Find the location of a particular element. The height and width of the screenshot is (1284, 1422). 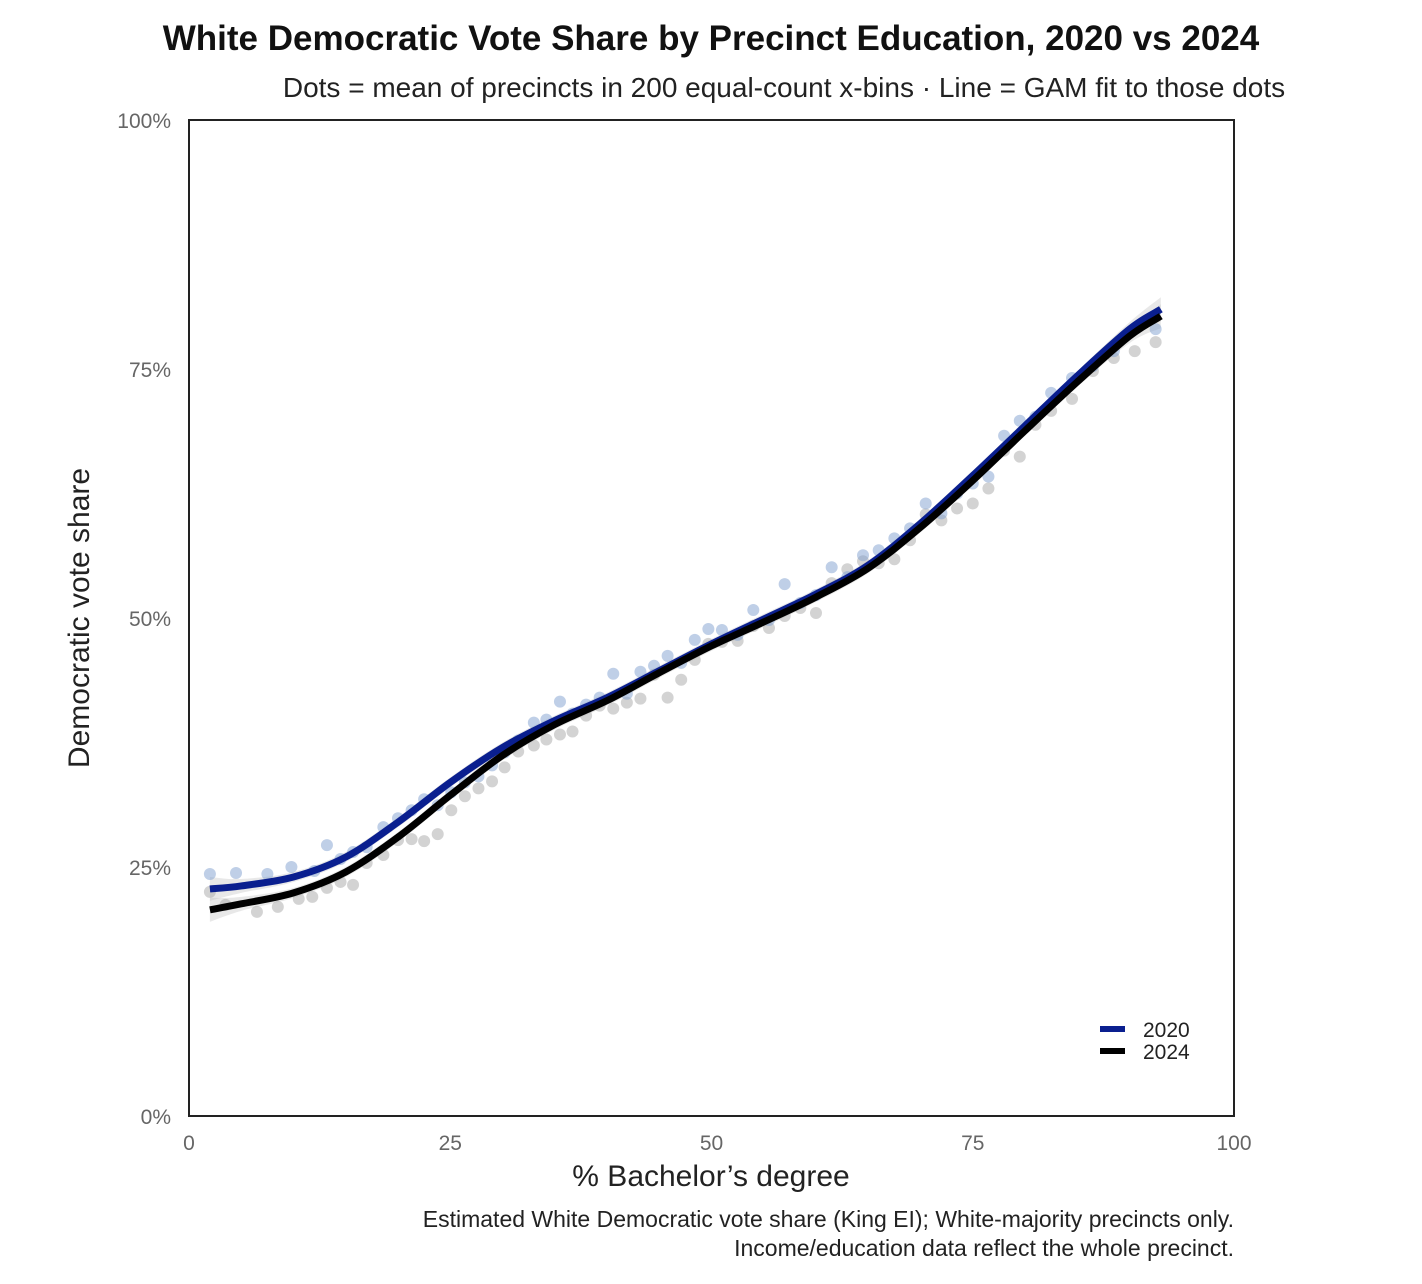

legend-label-2020: 2020 is located at coordinates (1166, 1030).